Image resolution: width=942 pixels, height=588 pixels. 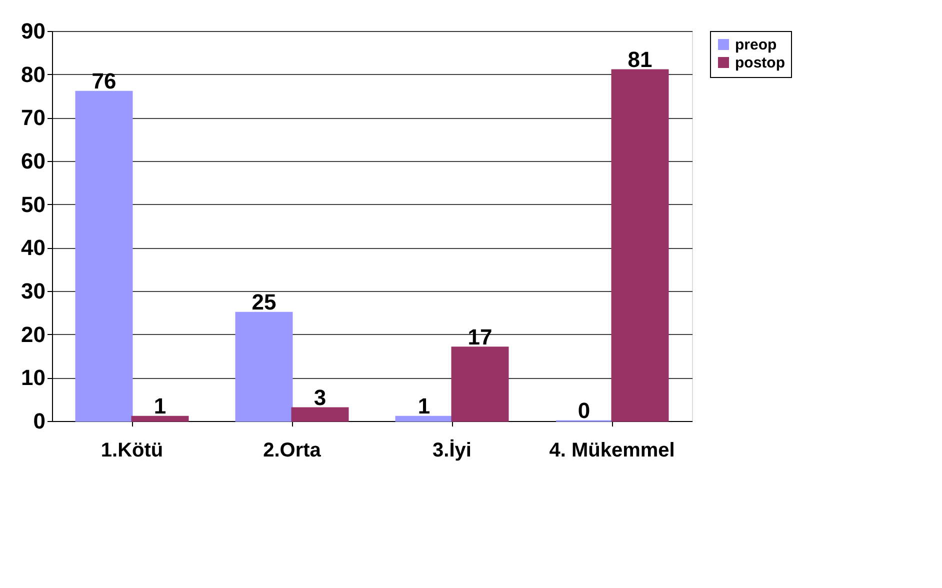 What do you see at coordinates (33, 74) in the screenshot?
I see `y-tick-label: 80` at bounding box center [33, 74].